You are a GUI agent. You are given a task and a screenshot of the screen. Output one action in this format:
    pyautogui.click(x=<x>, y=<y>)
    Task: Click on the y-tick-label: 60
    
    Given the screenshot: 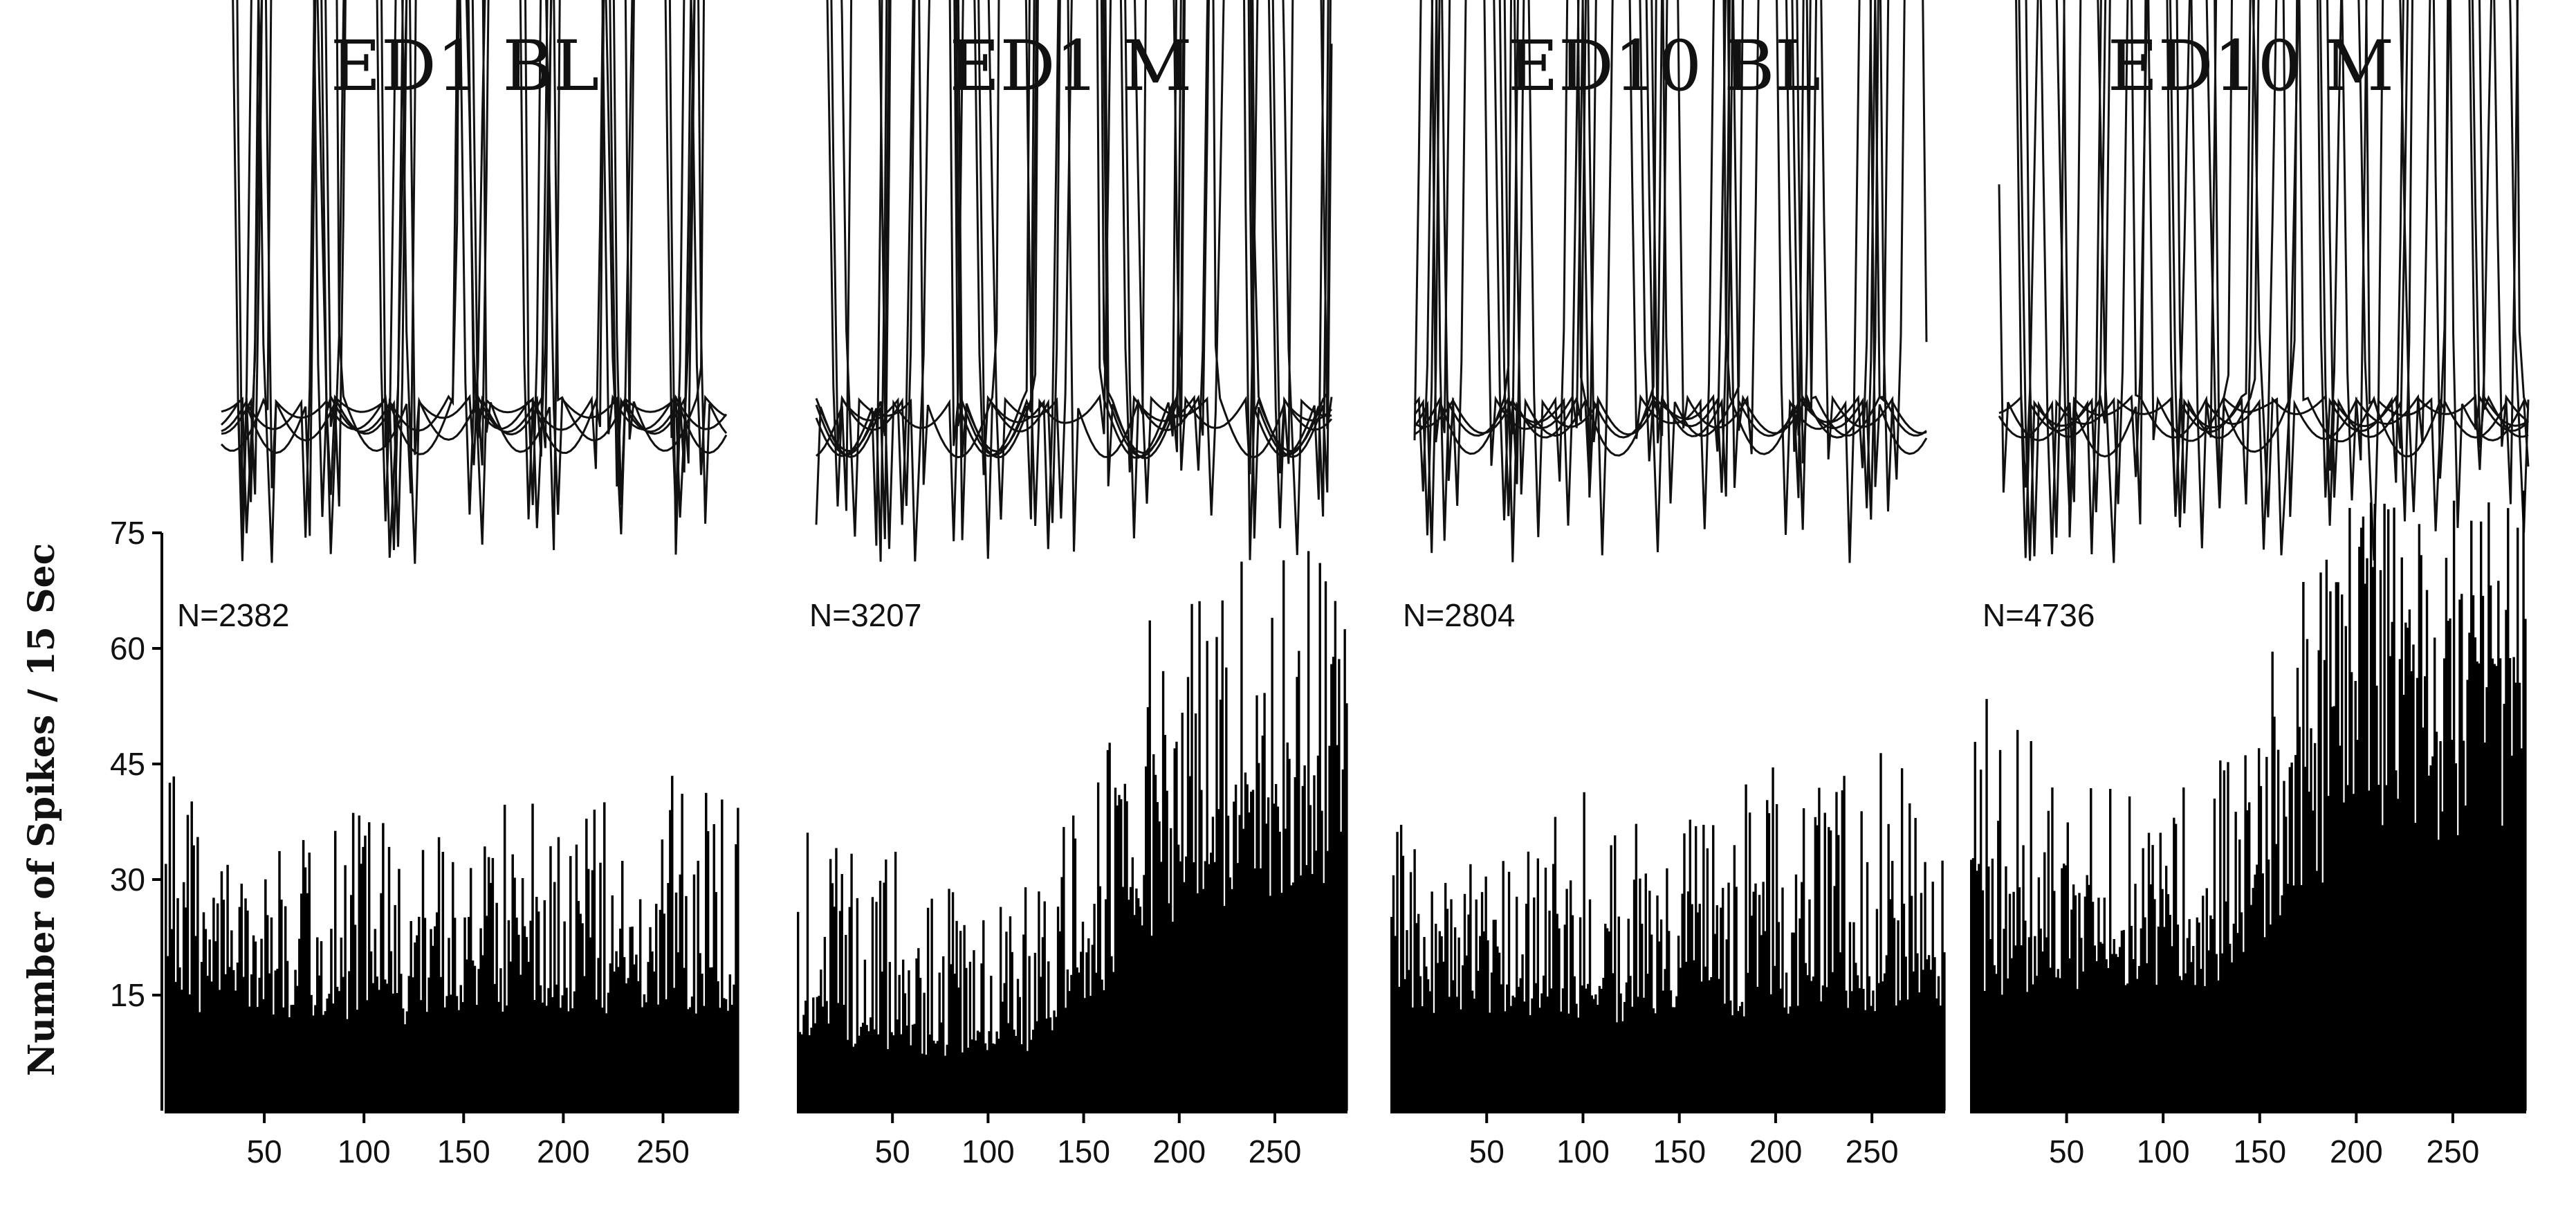 What is the action you would take?
    pyautogui.click(x=127, y=648)
    